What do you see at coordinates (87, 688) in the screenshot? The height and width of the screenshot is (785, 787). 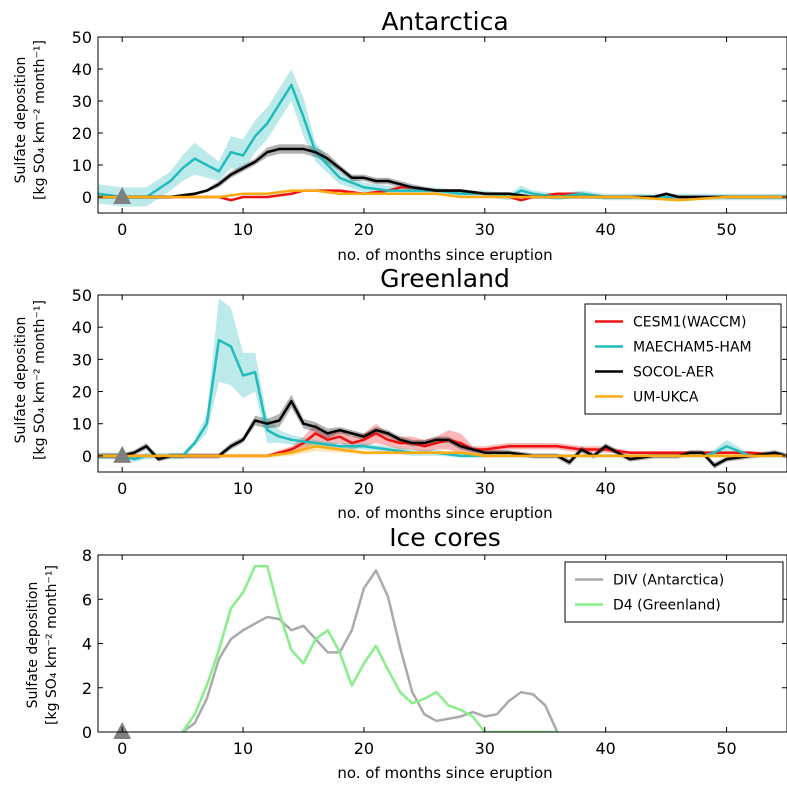 I see `y-tick-label: 2` at bounding box center [87, 688].